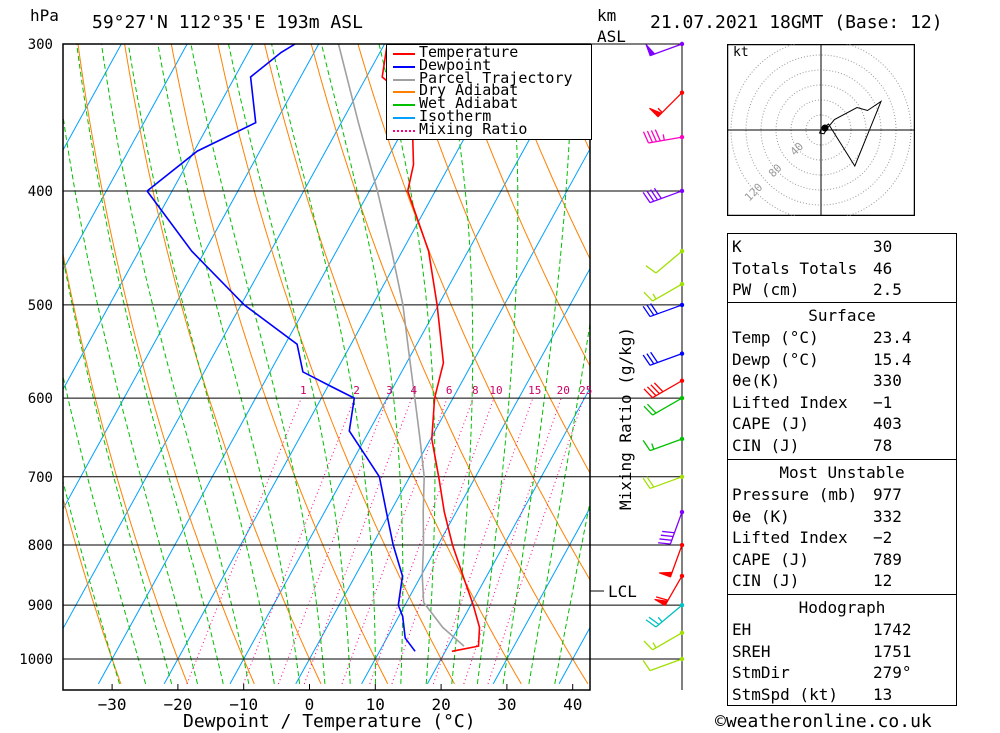 The image size is (1000, 733). Describe the element at coordinates (790, 402) in the screenshot. I see `index-label: Lifted Index` at that location.